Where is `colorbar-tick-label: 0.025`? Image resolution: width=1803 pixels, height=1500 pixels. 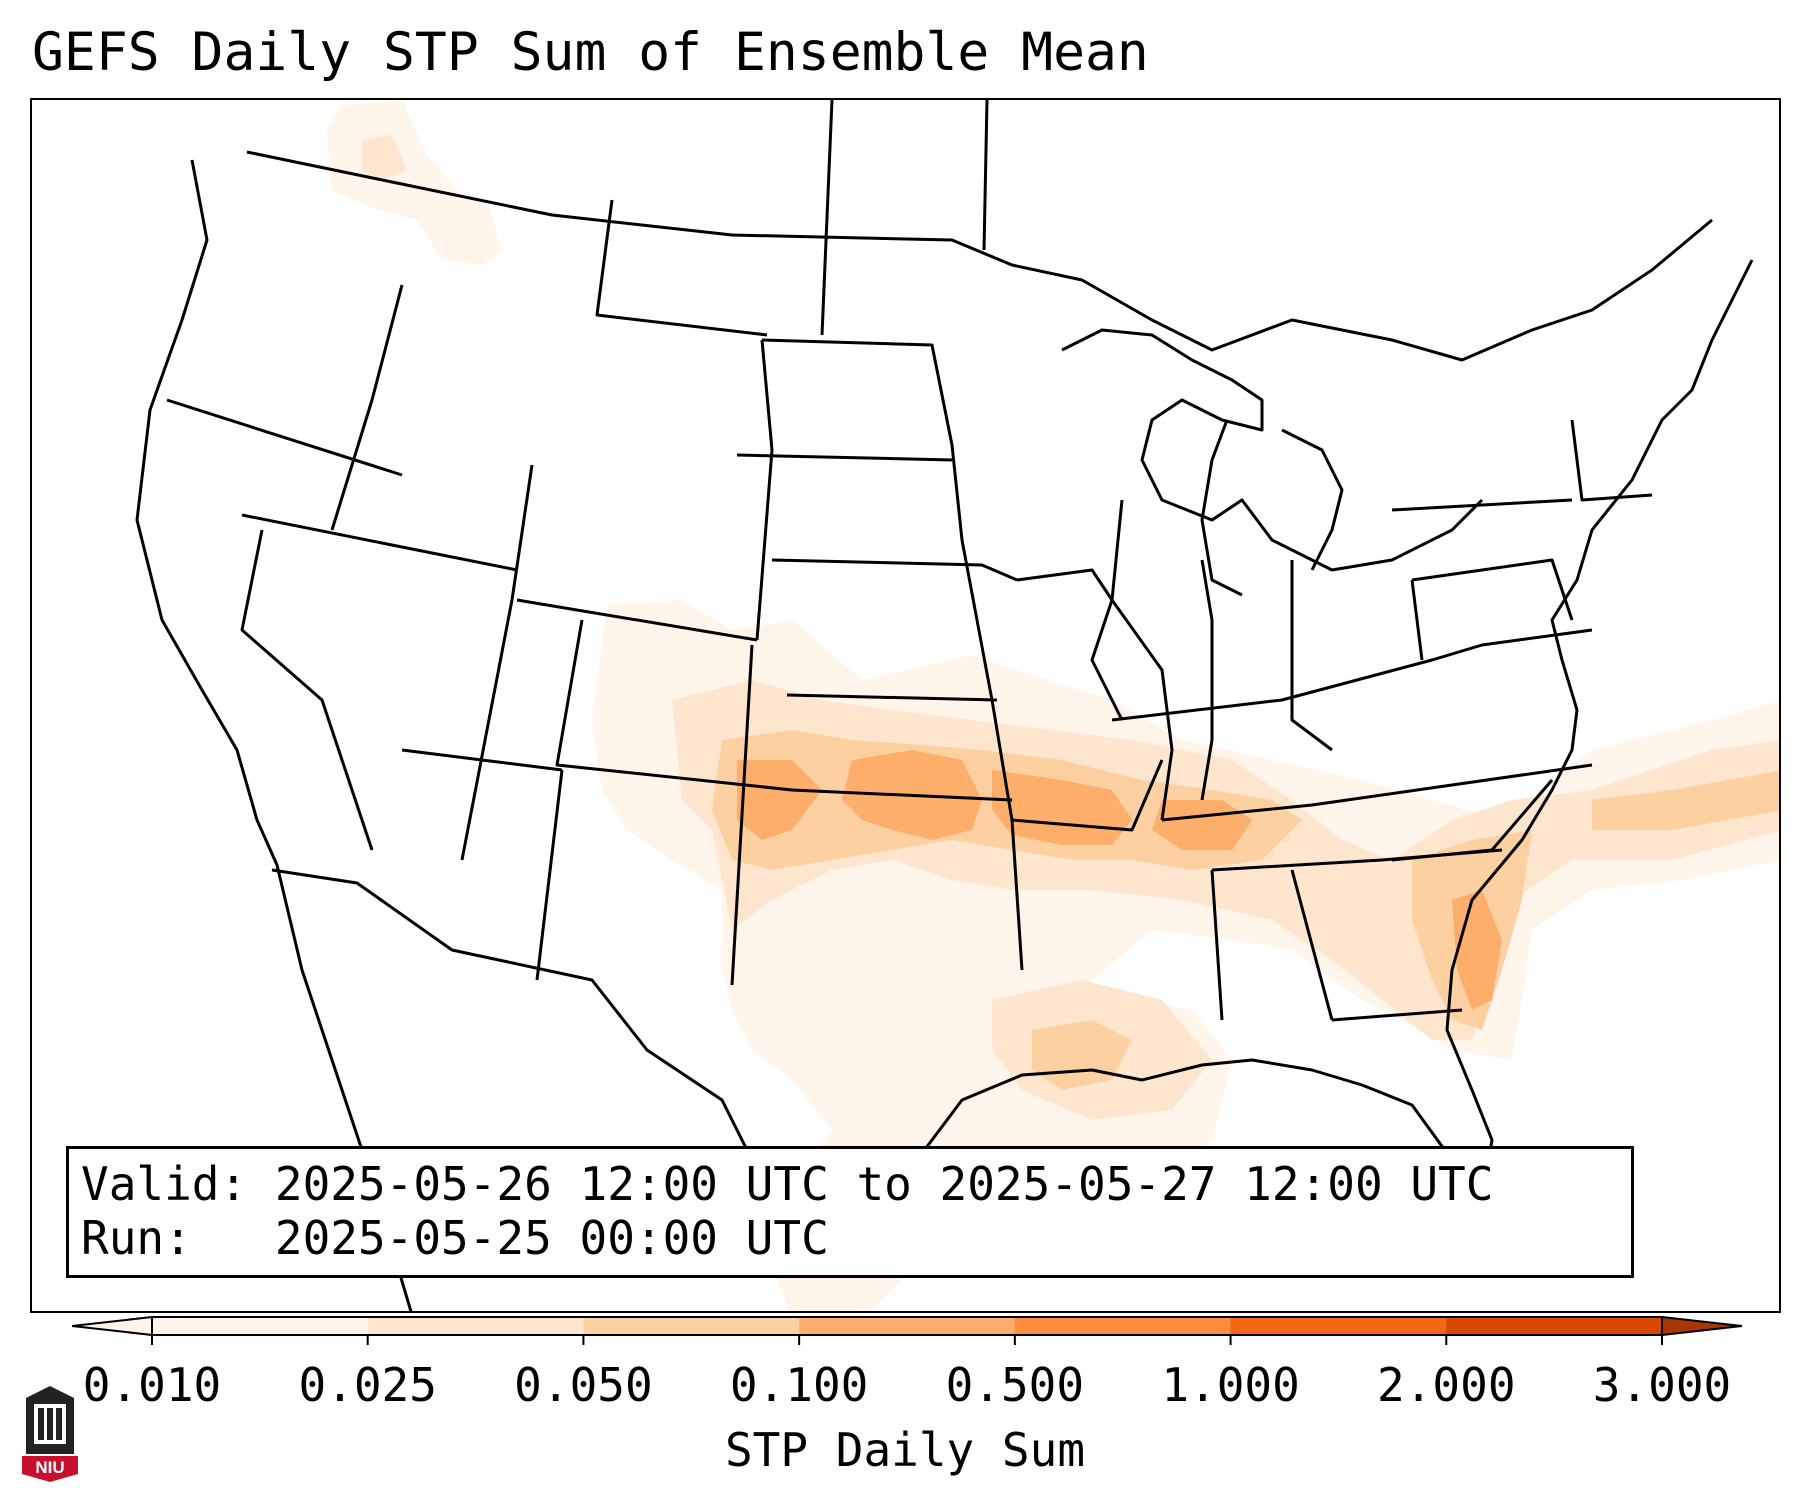 colorbar-tick-label: 0.025 is located at coordinates (367, 1385).